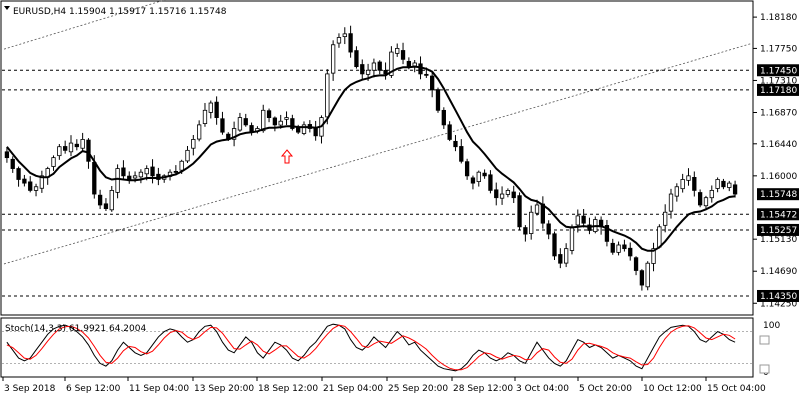  I want to click on stoch-panel-frame, so click(377, 347).